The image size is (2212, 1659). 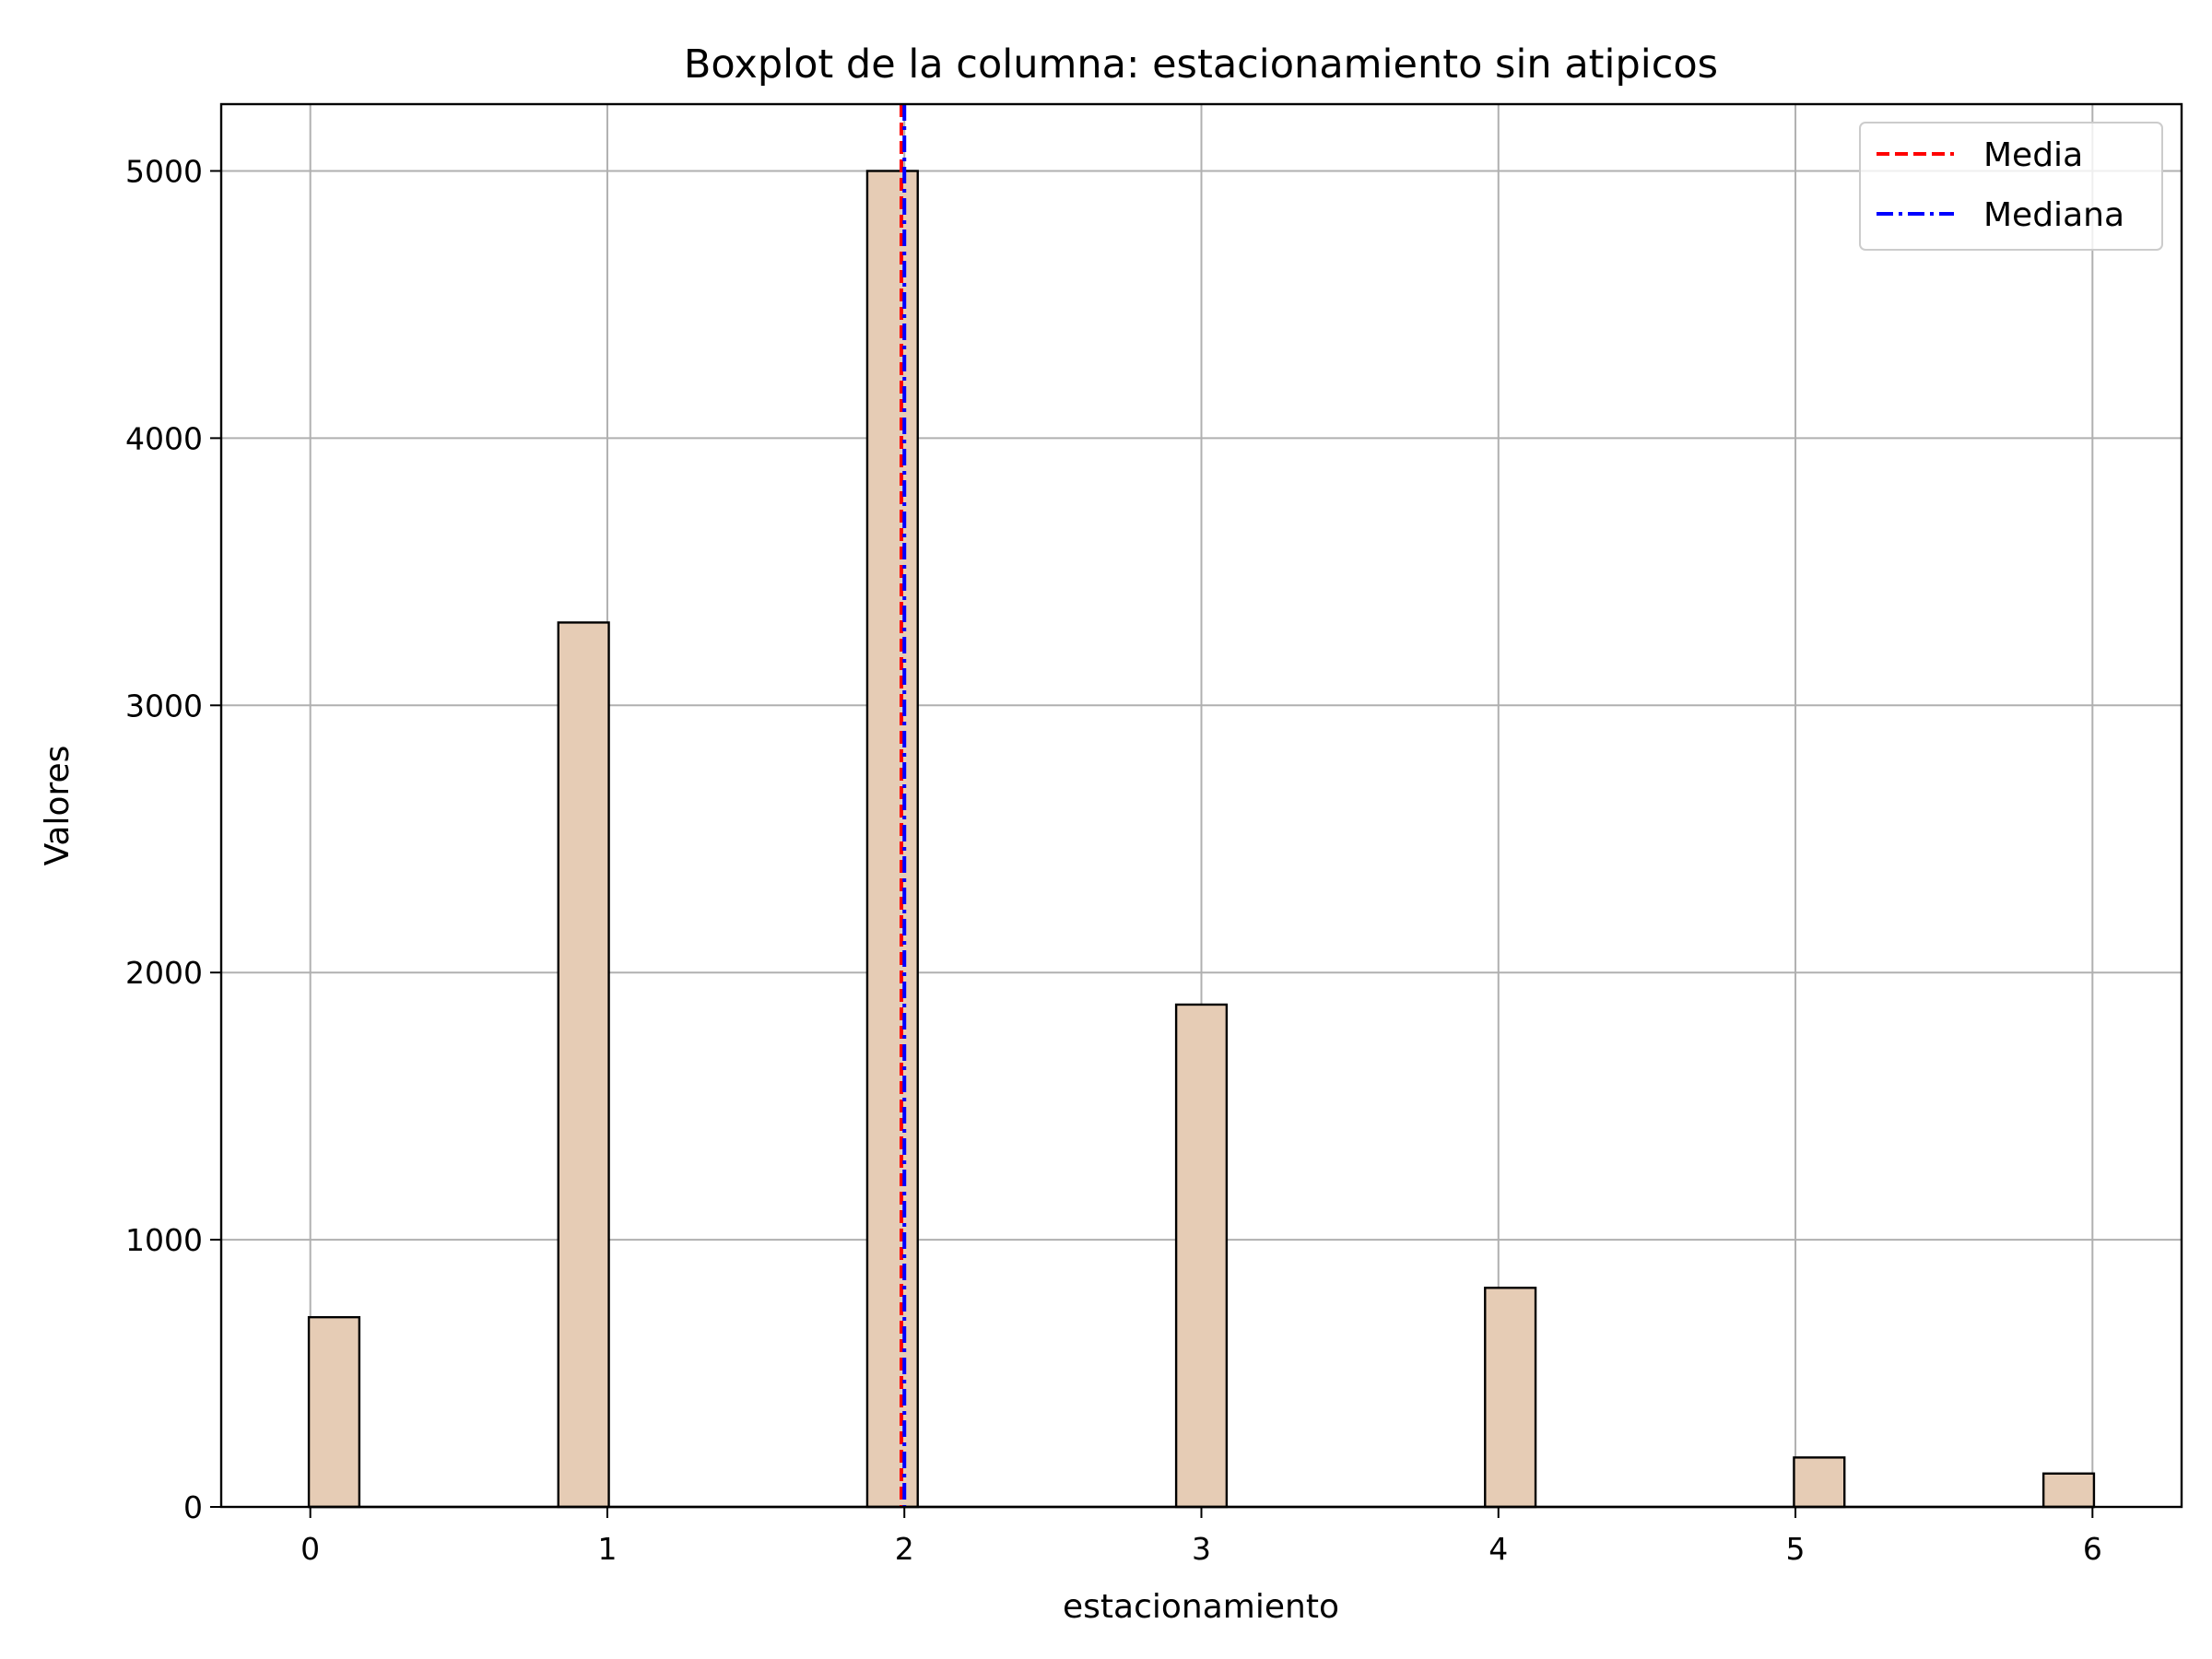 What do you see at coordinates (607, 1549) in the screenshot?
I see `x-tick-label: 1` at bounding box center [607, 1549].